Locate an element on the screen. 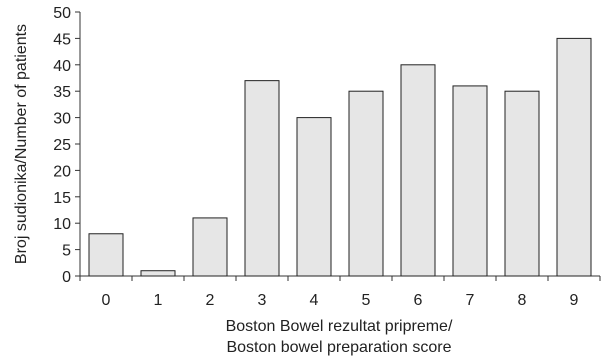 This screenshot has width=614, height=359. y-ticks: 0 5 10 15 20 25 30 35 40 45 50 is located at coordinates (66, 145).